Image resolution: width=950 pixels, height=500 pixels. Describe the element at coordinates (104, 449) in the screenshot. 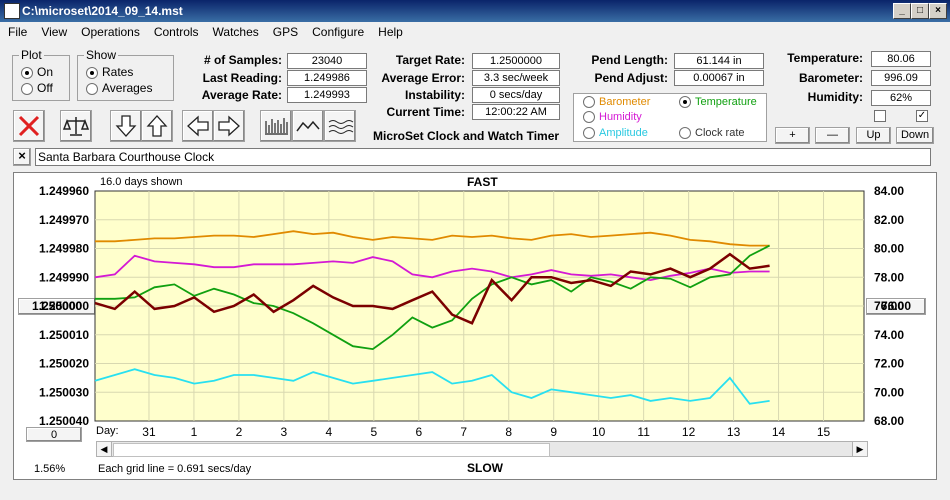

I see `scroll-left-icon: ◀` at that location.